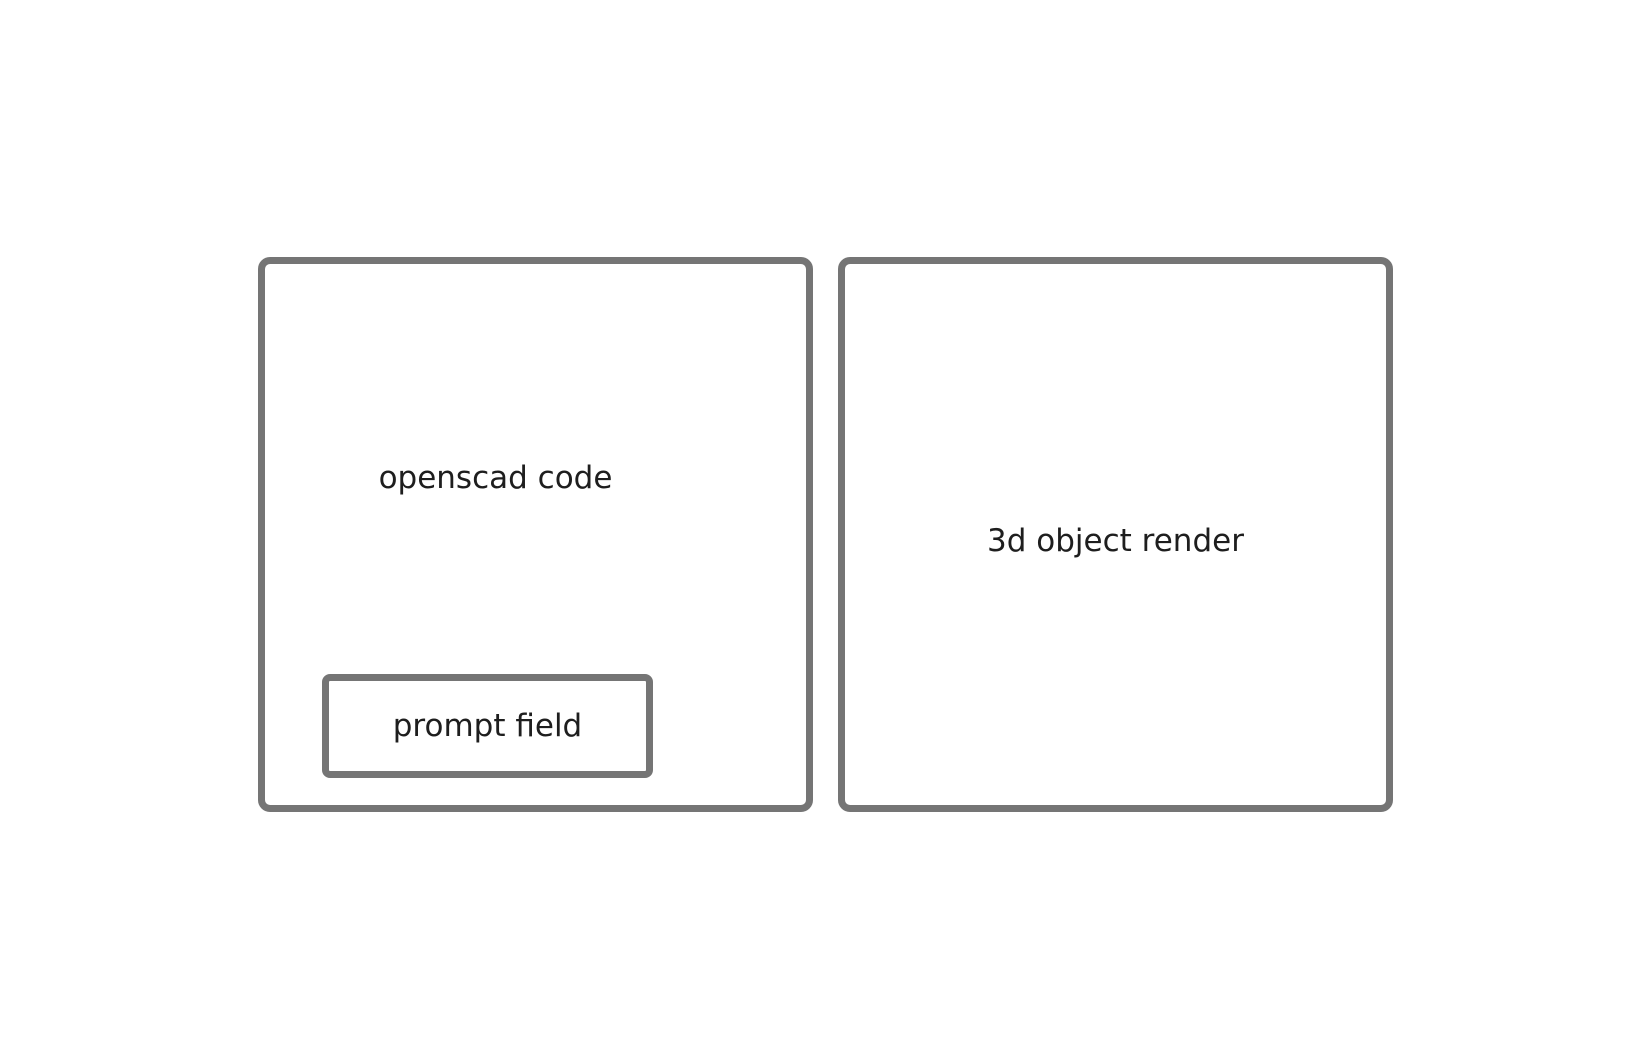 The width and height of the screenshot is (1640, 1064). Describe the element at coordinates (495, 478) in the screenshot. I see `openscad-code-label: openscad code` at that location.